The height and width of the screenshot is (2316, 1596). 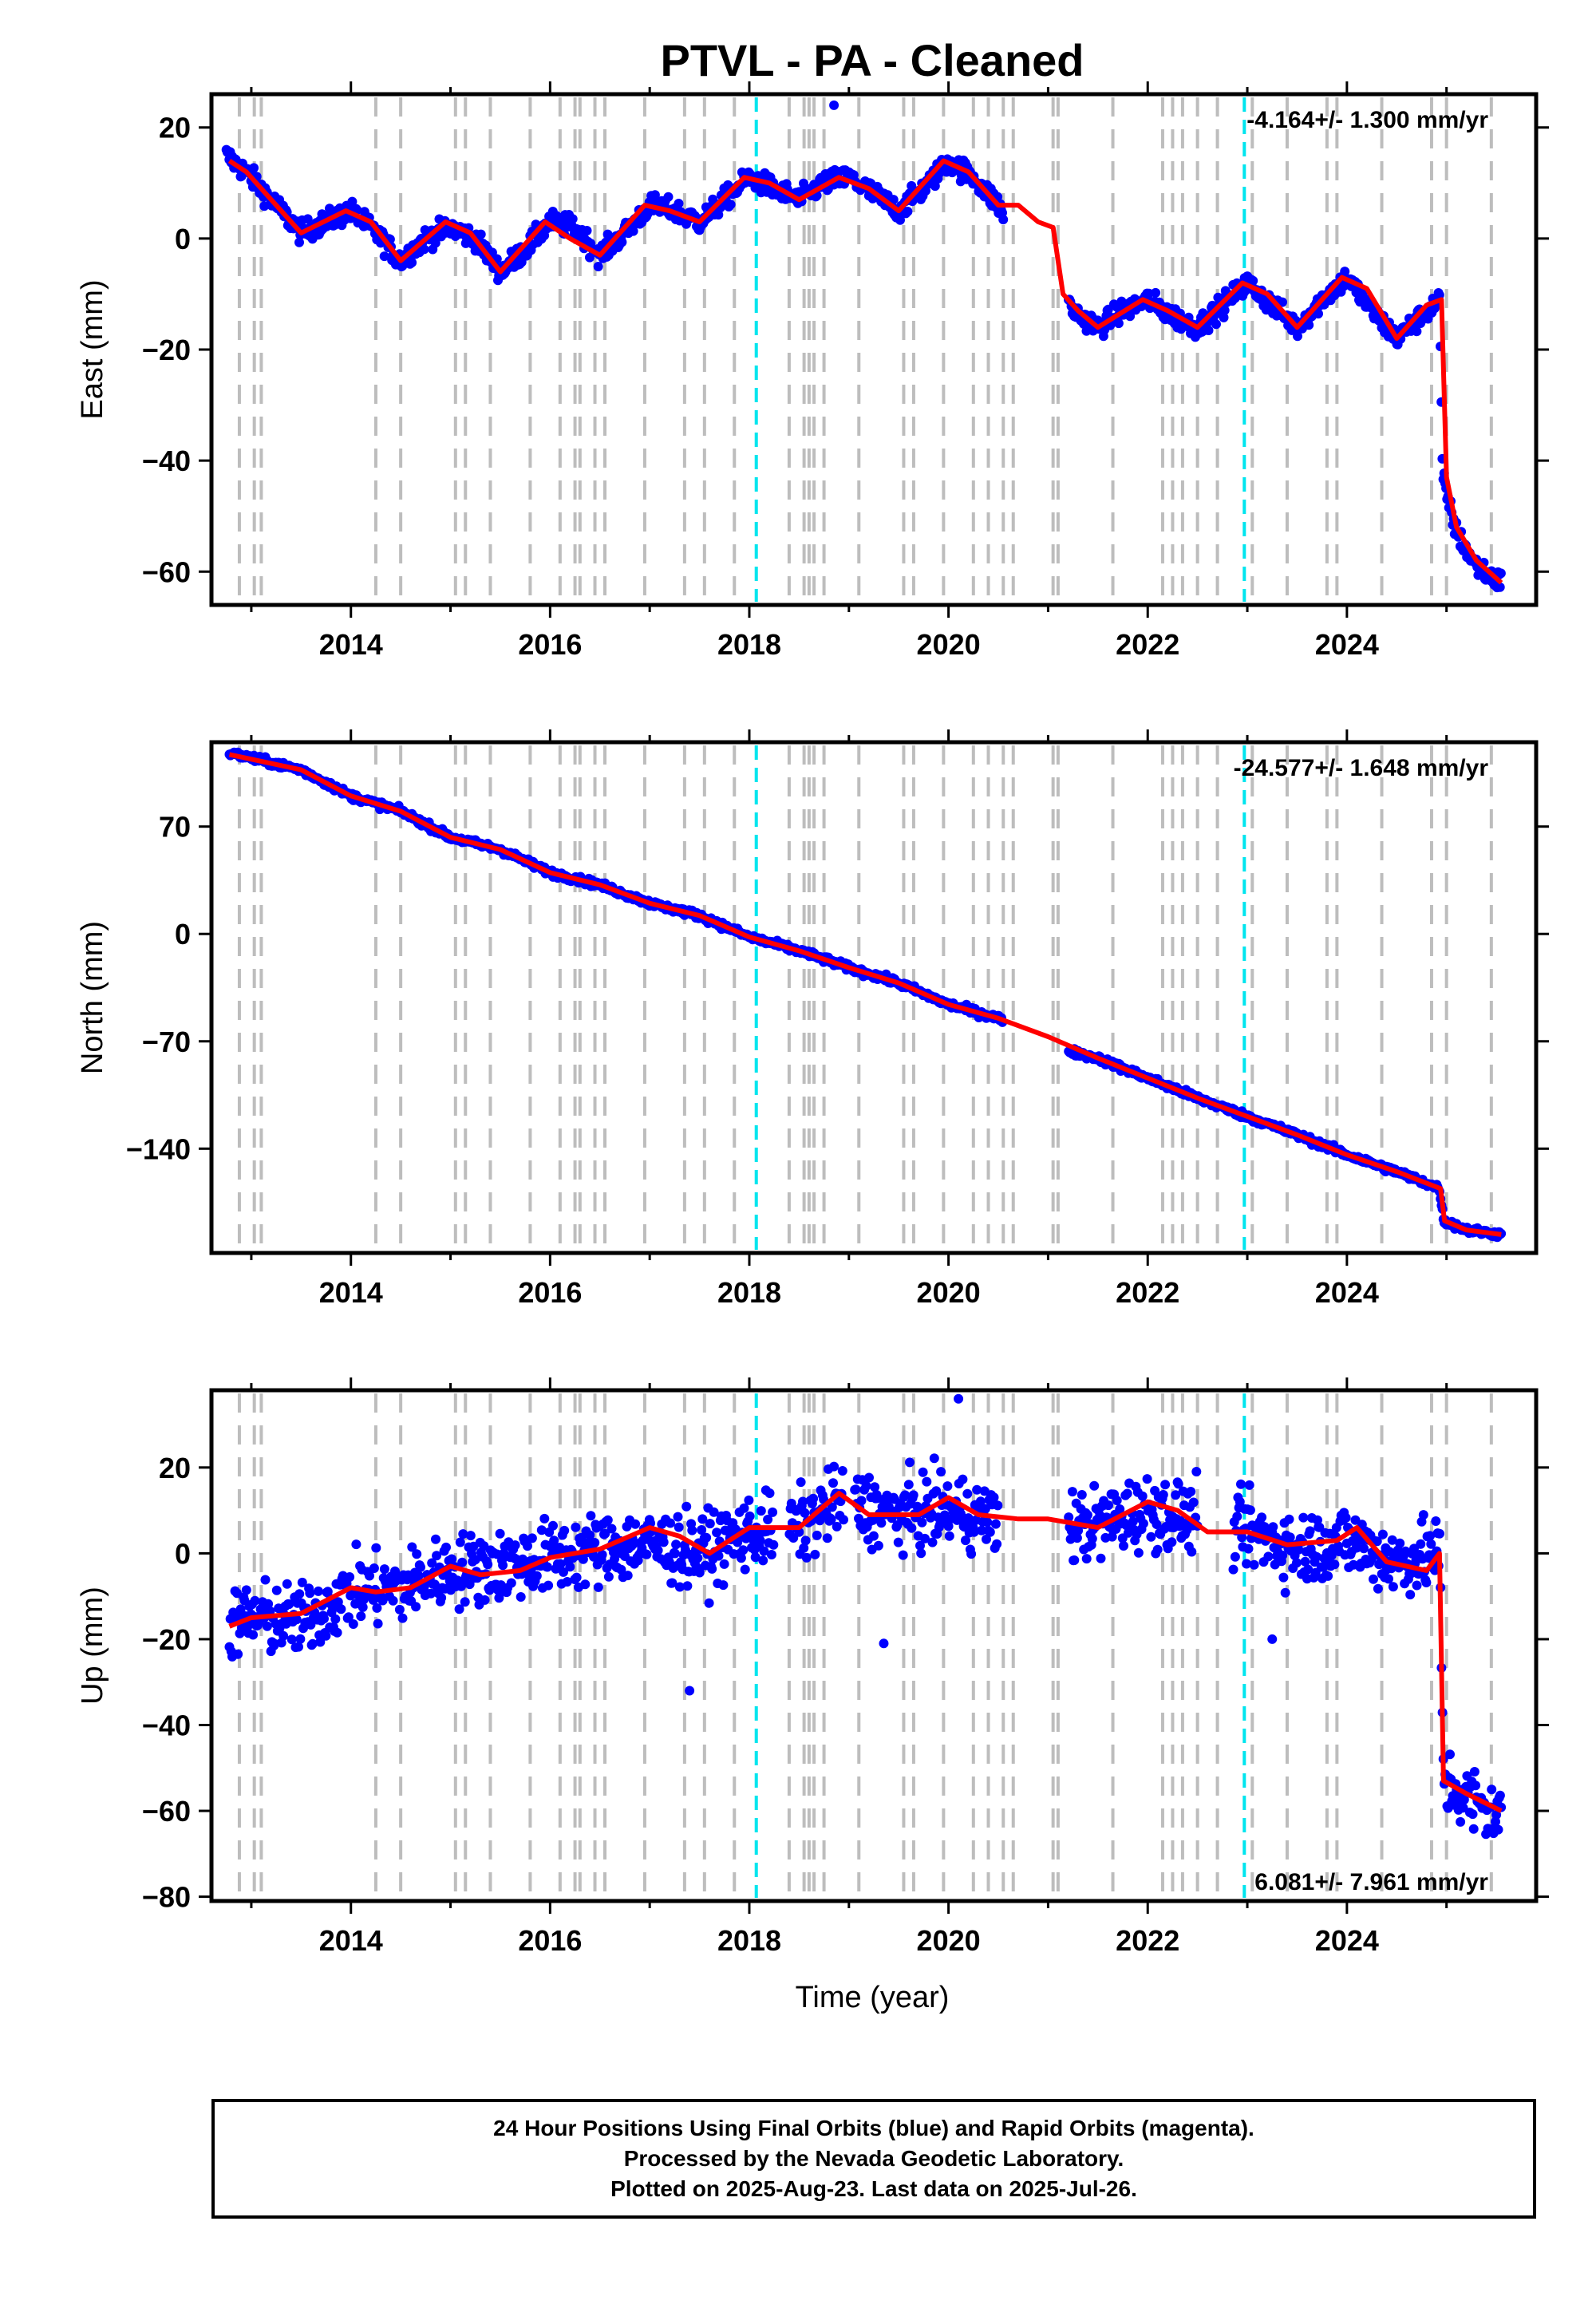 What do you see at coordinates (166, 1811) in the screenshot?
I see `up-y-tick-label--60: −60` at bounding box center [166, 1811].